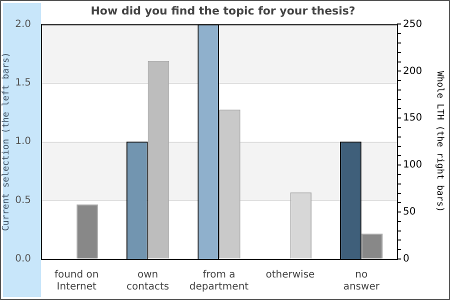 The image size is (450, 300). What do you see at coordinates (23, 200) in the screenshot?
I see `y-tick-label: 0.5` at bounding box center [23, 200].